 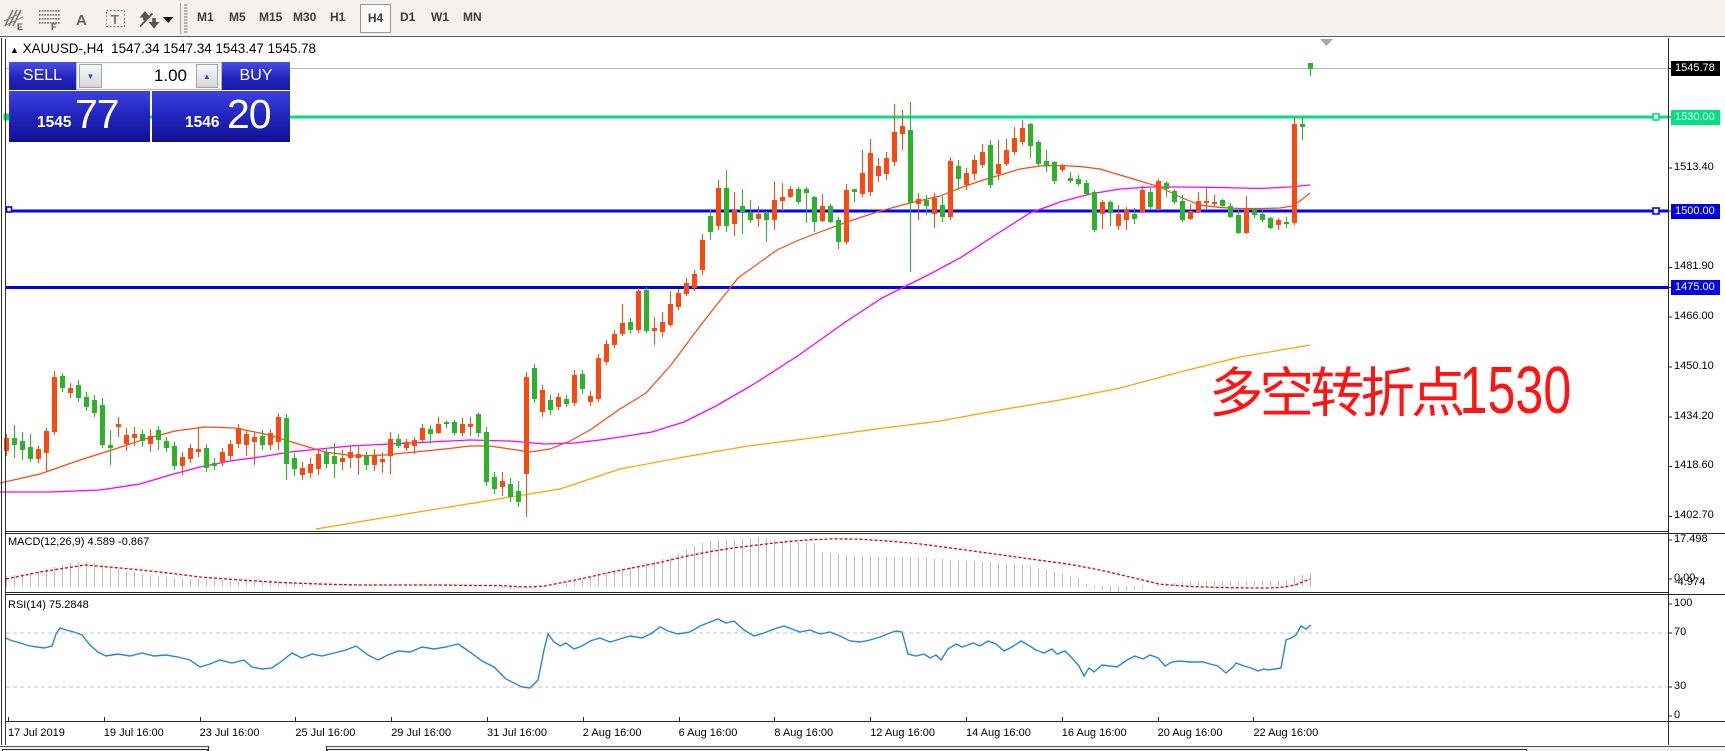 I want to click on svg-text: E, so click(x=20, y=27).